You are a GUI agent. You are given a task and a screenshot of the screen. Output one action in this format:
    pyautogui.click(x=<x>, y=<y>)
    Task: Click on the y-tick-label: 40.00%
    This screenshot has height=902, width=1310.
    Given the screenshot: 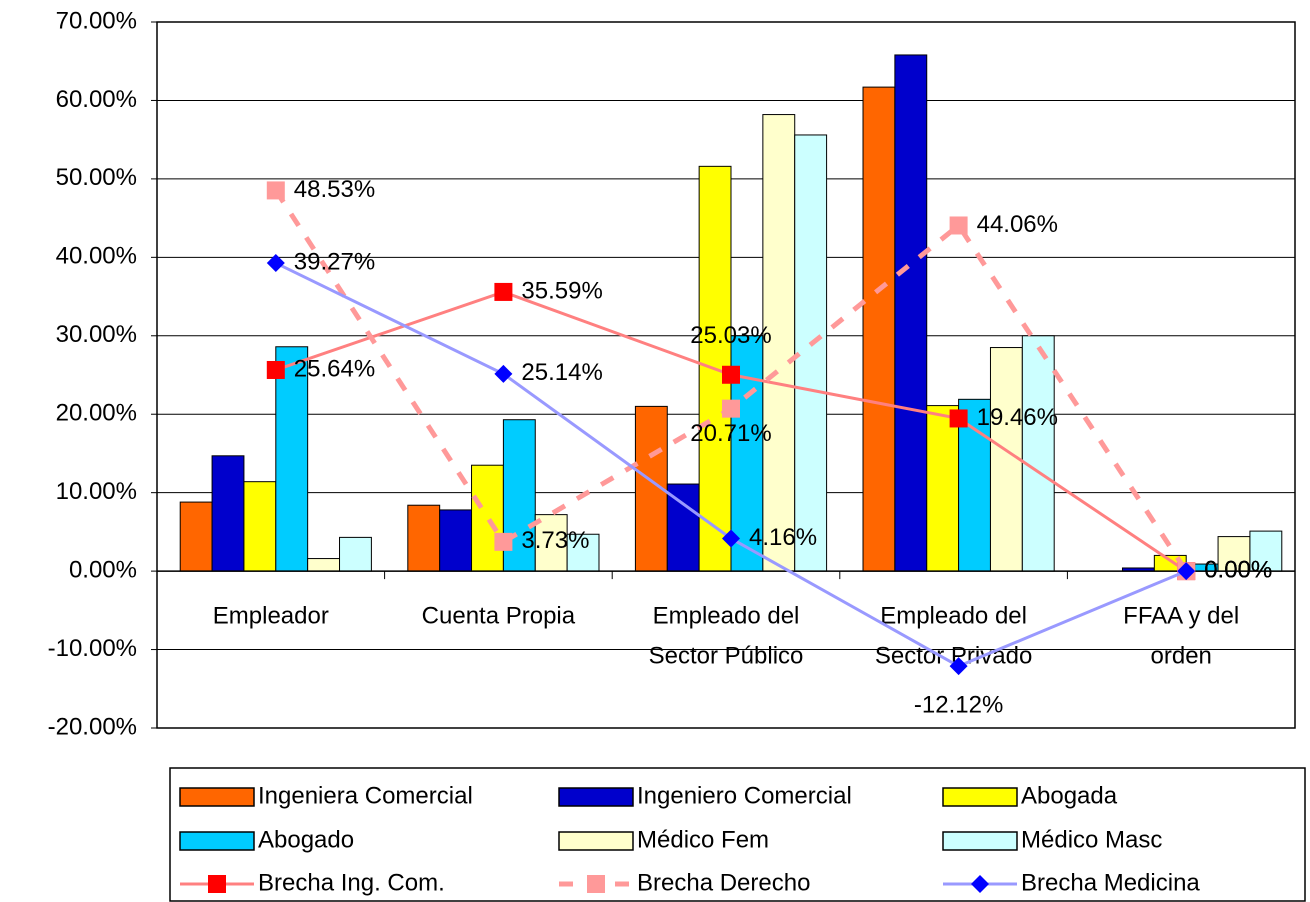 What is the action you would take?
    pyautogui.click(x=96, y=256)
    